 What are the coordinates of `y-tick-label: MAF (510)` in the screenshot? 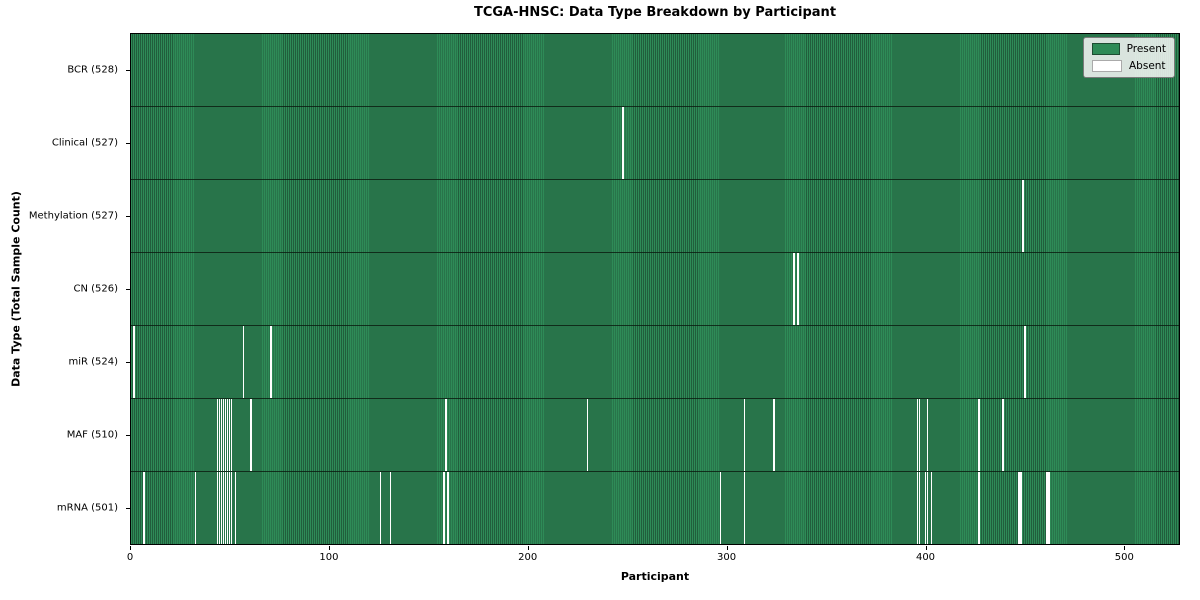 It's located at (92, 435).